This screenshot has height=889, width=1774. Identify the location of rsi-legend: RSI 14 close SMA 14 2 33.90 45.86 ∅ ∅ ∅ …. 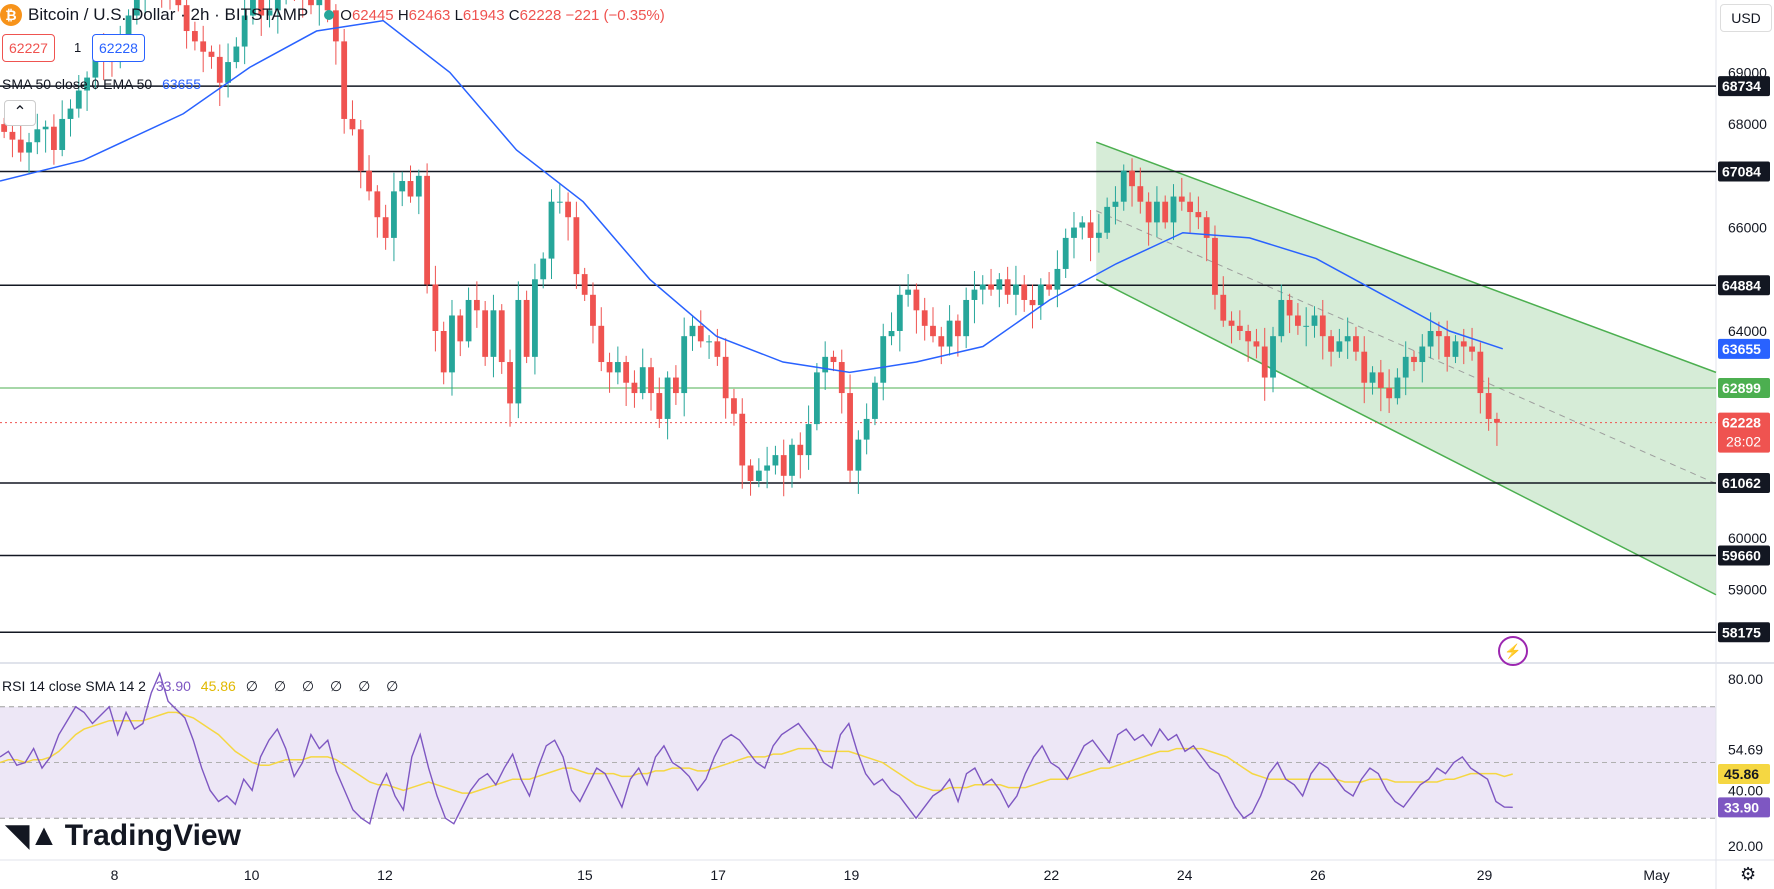
(203, 686).